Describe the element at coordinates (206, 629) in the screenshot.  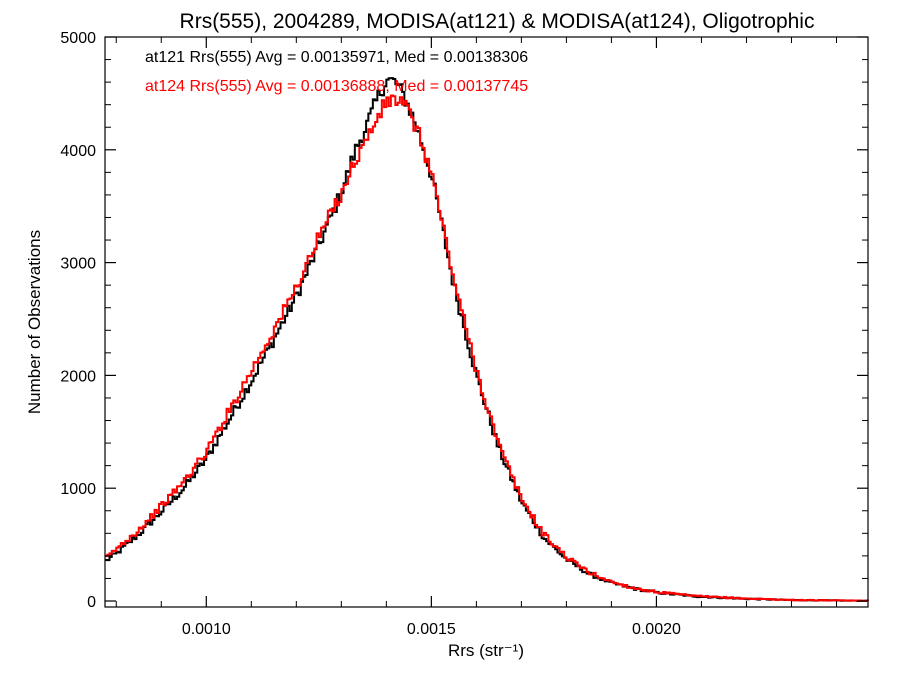
I see `x-tick-label: 0.0010` at that location.